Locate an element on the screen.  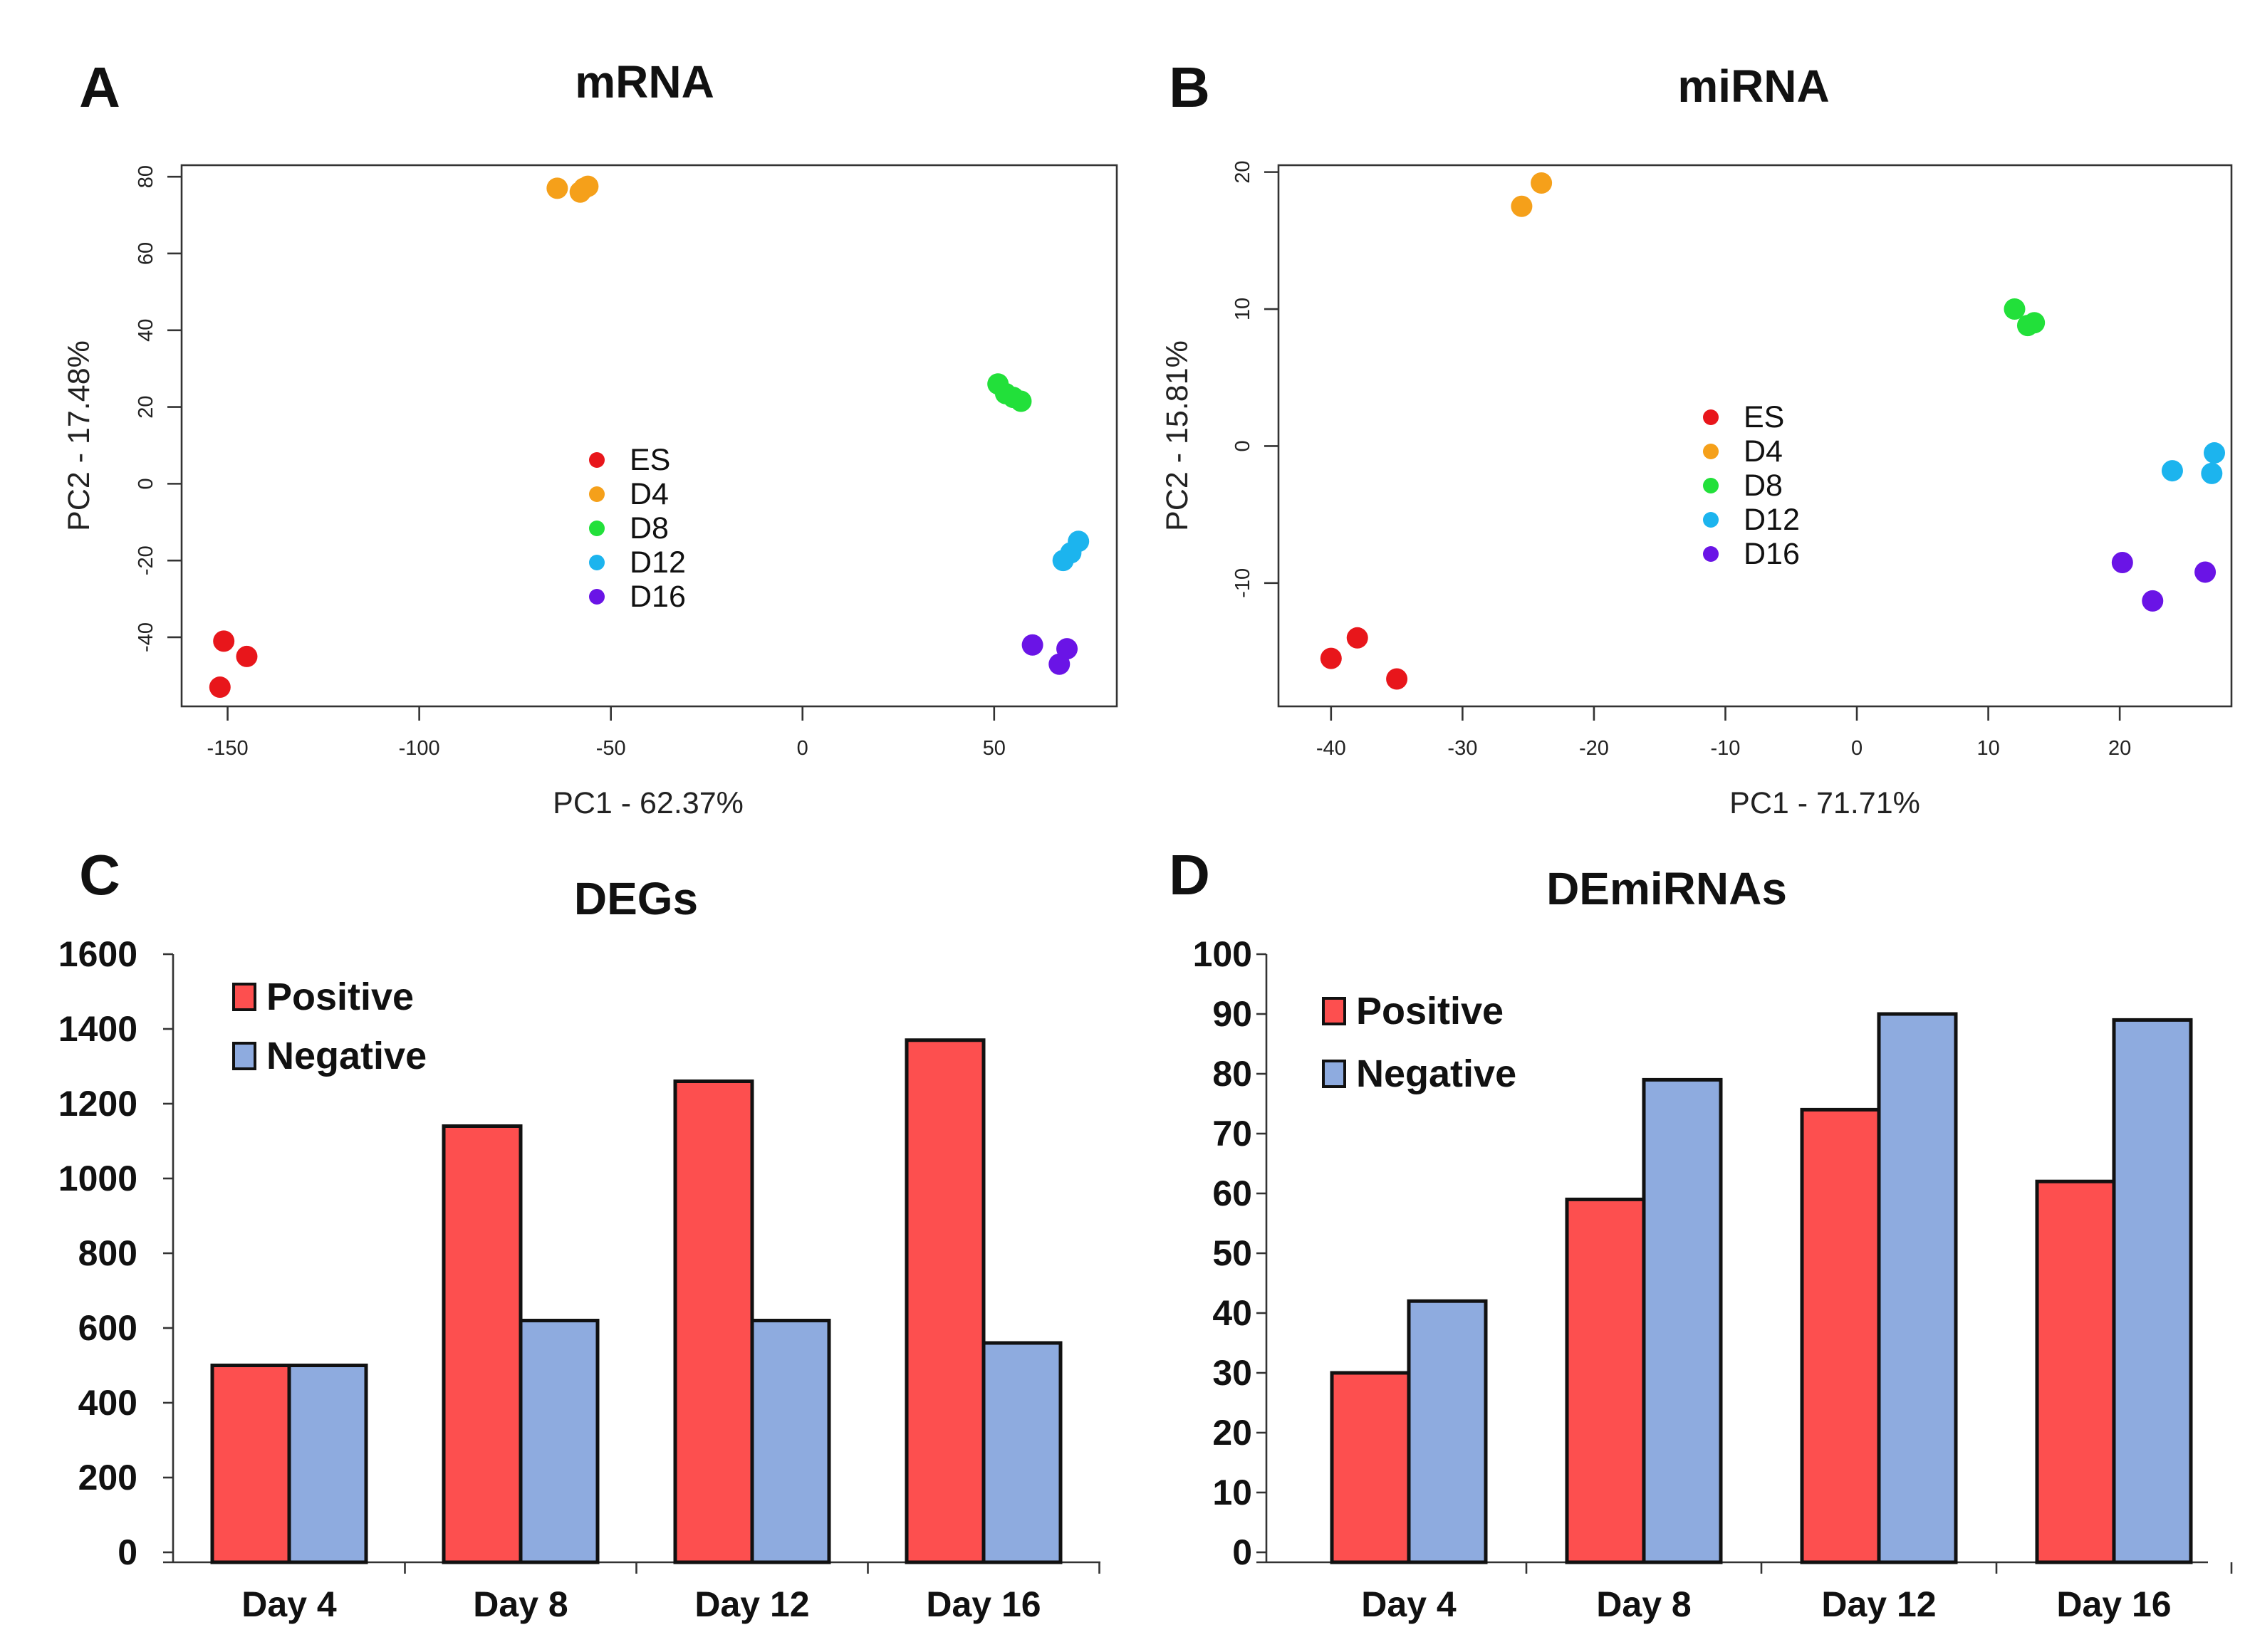
y-tick-label: 1400 is located at coordinates (97, 1029).